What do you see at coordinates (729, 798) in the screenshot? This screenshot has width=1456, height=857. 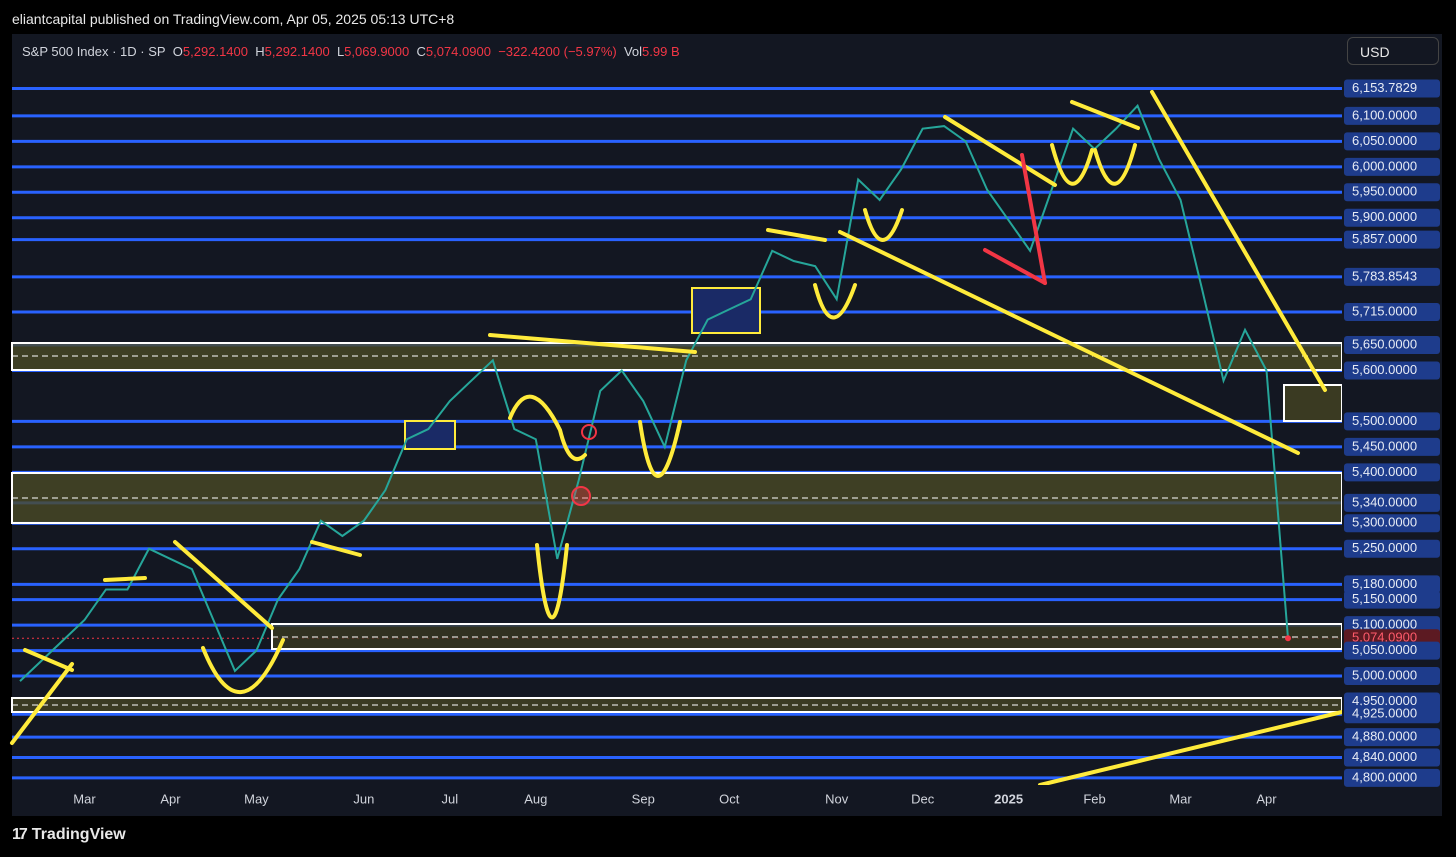 I see `x-tick-label: Oct` at bounding box center [729, 798].